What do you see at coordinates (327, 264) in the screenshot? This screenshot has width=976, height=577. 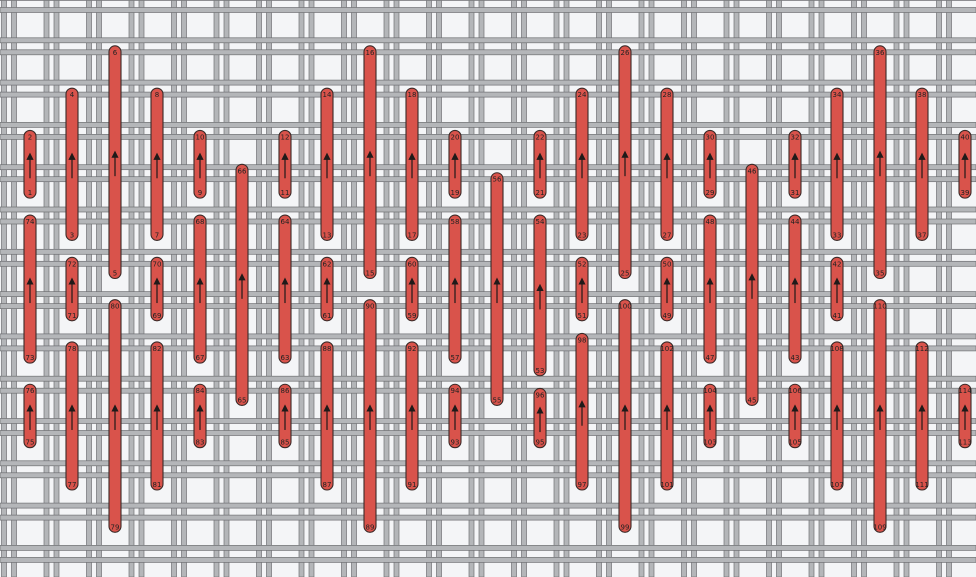 I see `stitch-end-number: 62` at bounding box center [327, 264].